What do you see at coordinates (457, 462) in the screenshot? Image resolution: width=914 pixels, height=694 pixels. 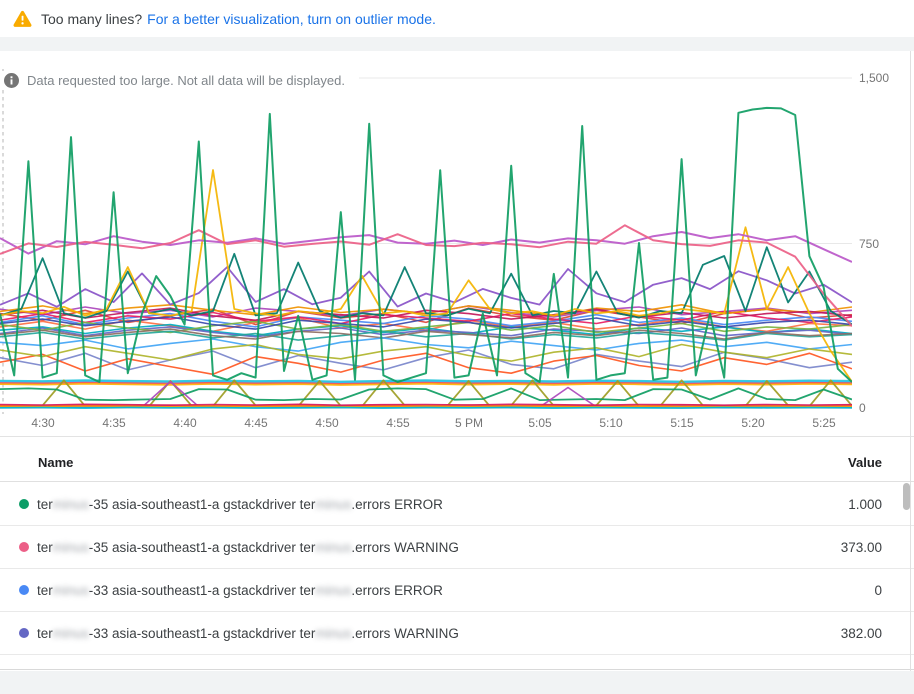 I see `legend-table-header: Name Value` at bounding box center [457, 462].